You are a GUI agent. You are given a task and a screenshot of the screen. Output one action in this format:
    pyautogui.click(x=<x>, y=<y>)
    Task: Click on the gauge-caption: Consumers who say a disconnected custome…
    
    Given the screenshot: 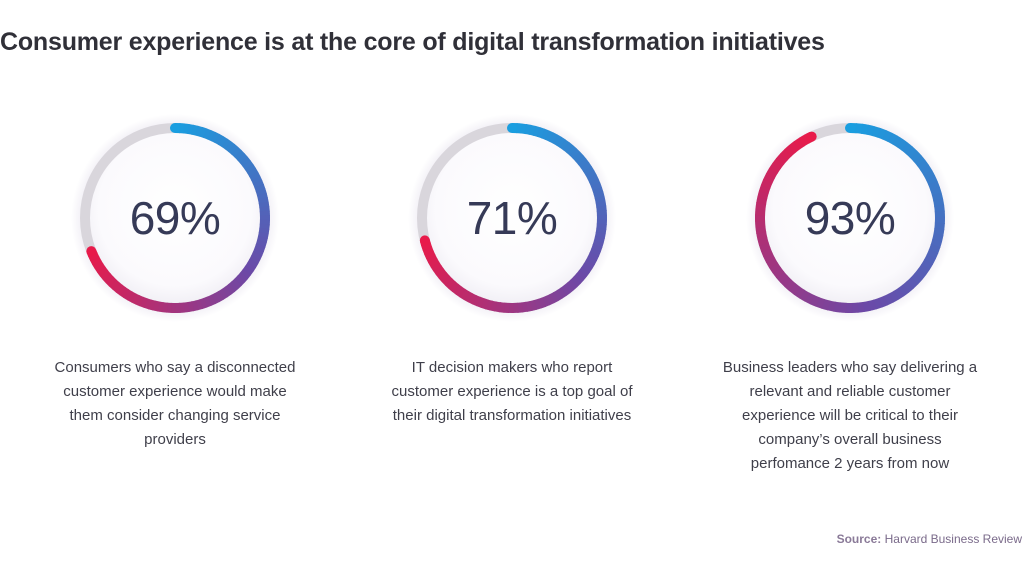 What is the action you would take?
    pyautogui.click(x=175, y=403)
    